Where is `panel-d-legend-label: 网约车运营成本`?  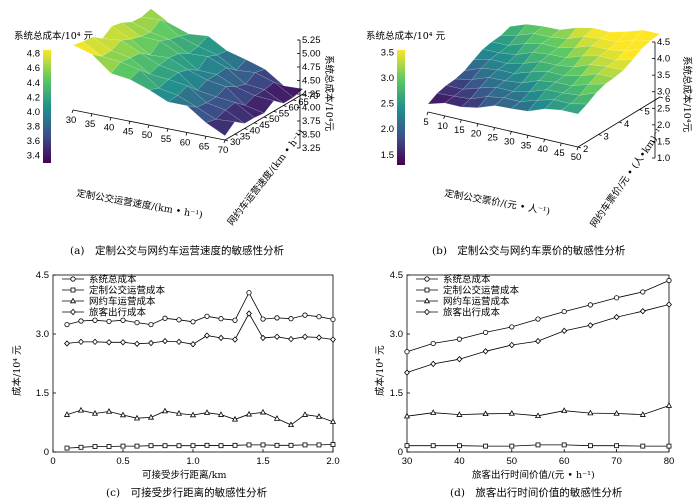 panel-d-legend-label: 网约车运营成本 is located at coordinates (476, 302).